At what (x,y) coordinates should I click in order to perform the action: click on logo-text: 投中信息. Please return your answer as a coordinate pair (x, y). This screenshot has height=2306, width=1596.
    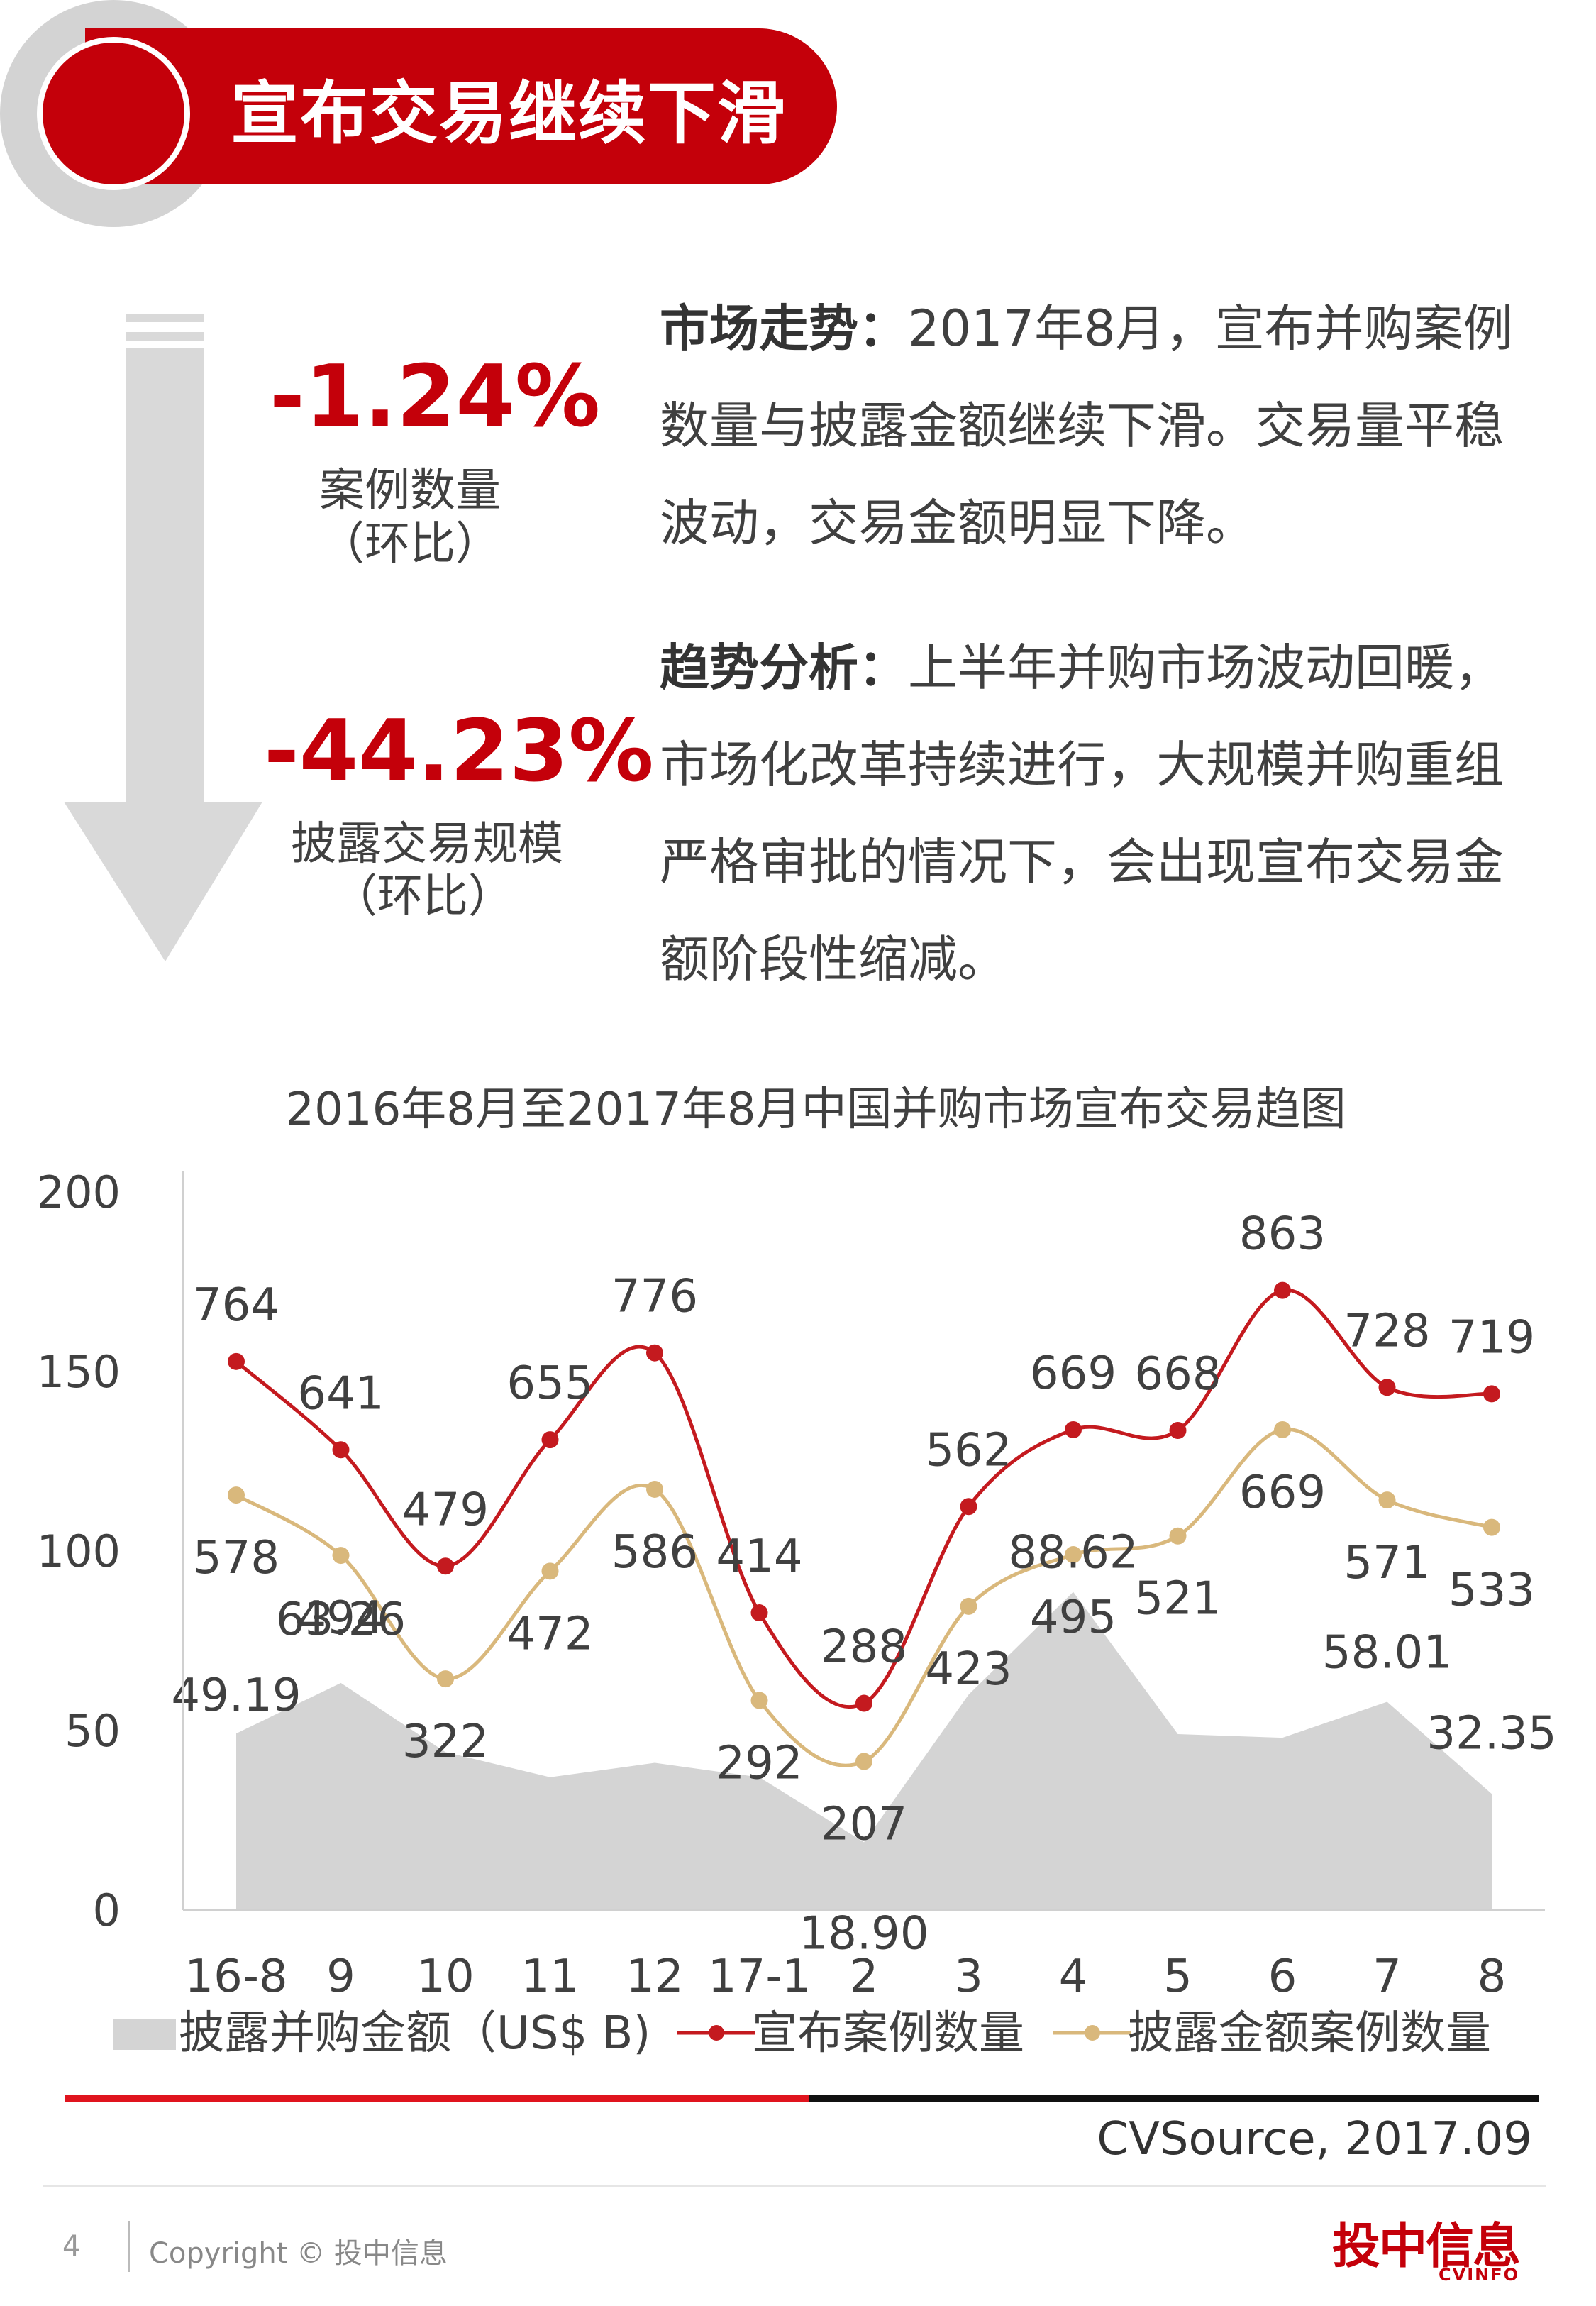
    Looking at the image, I should click on (1426, 2247).